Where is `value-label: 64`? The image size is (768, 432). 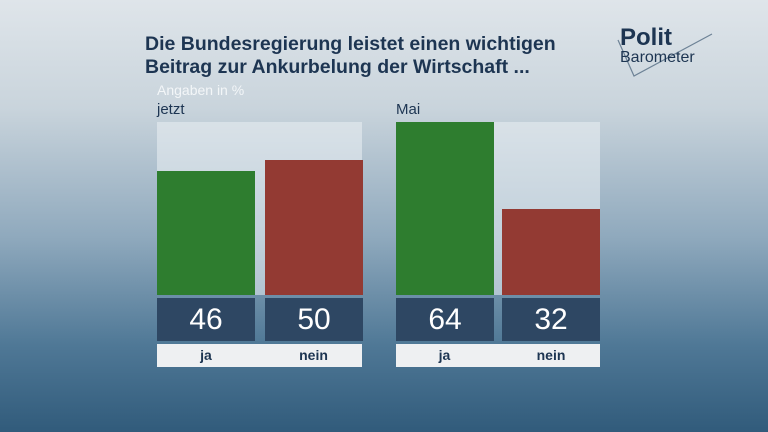
value-label: 64 is located at coordinates (445, 319).